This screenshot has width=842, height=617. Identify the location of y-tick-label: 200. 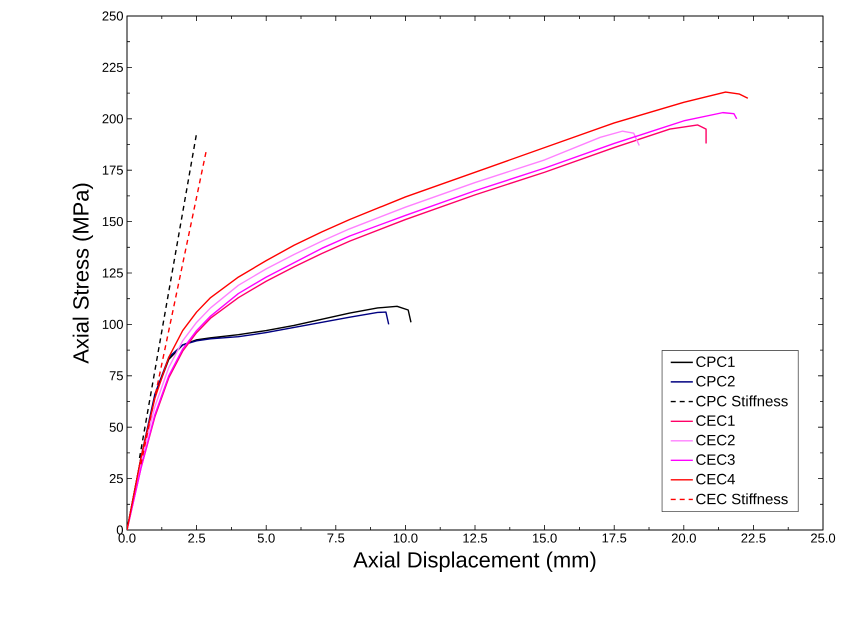
(112, 119).